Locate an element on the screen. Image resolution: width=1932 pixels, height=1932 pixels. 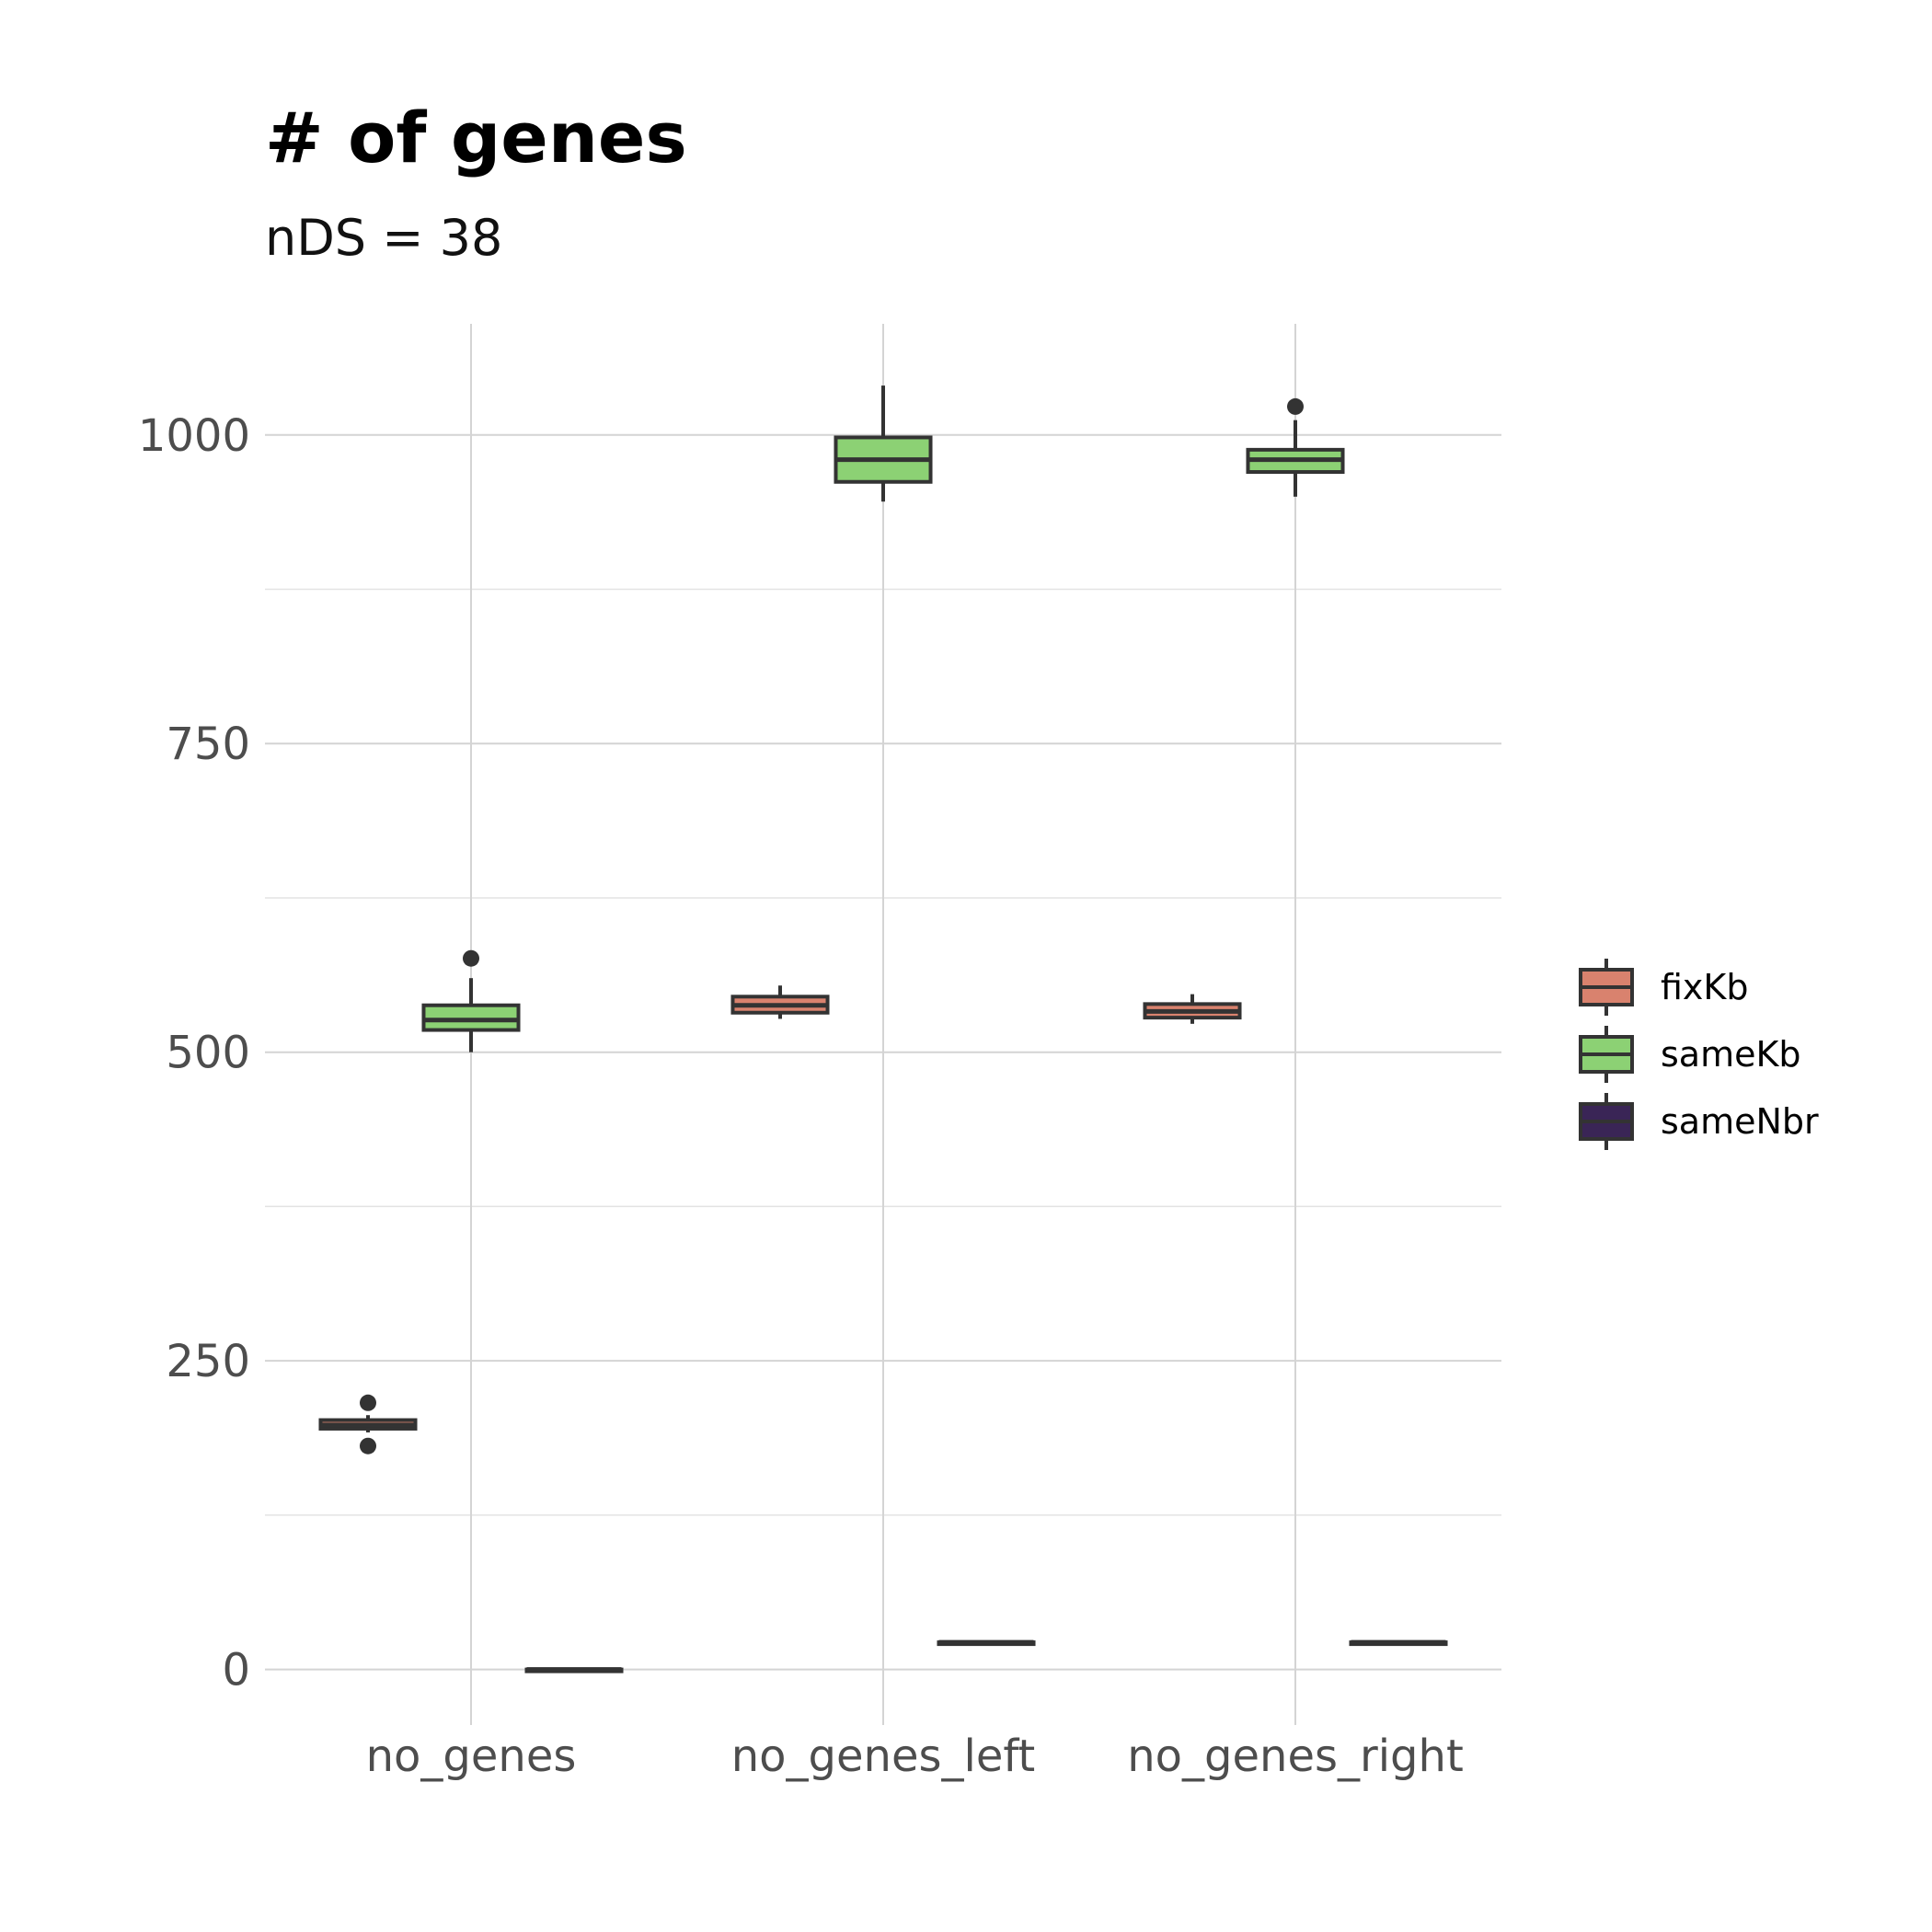
y-tick-label: 0 is located at coordinates (236, 1670).